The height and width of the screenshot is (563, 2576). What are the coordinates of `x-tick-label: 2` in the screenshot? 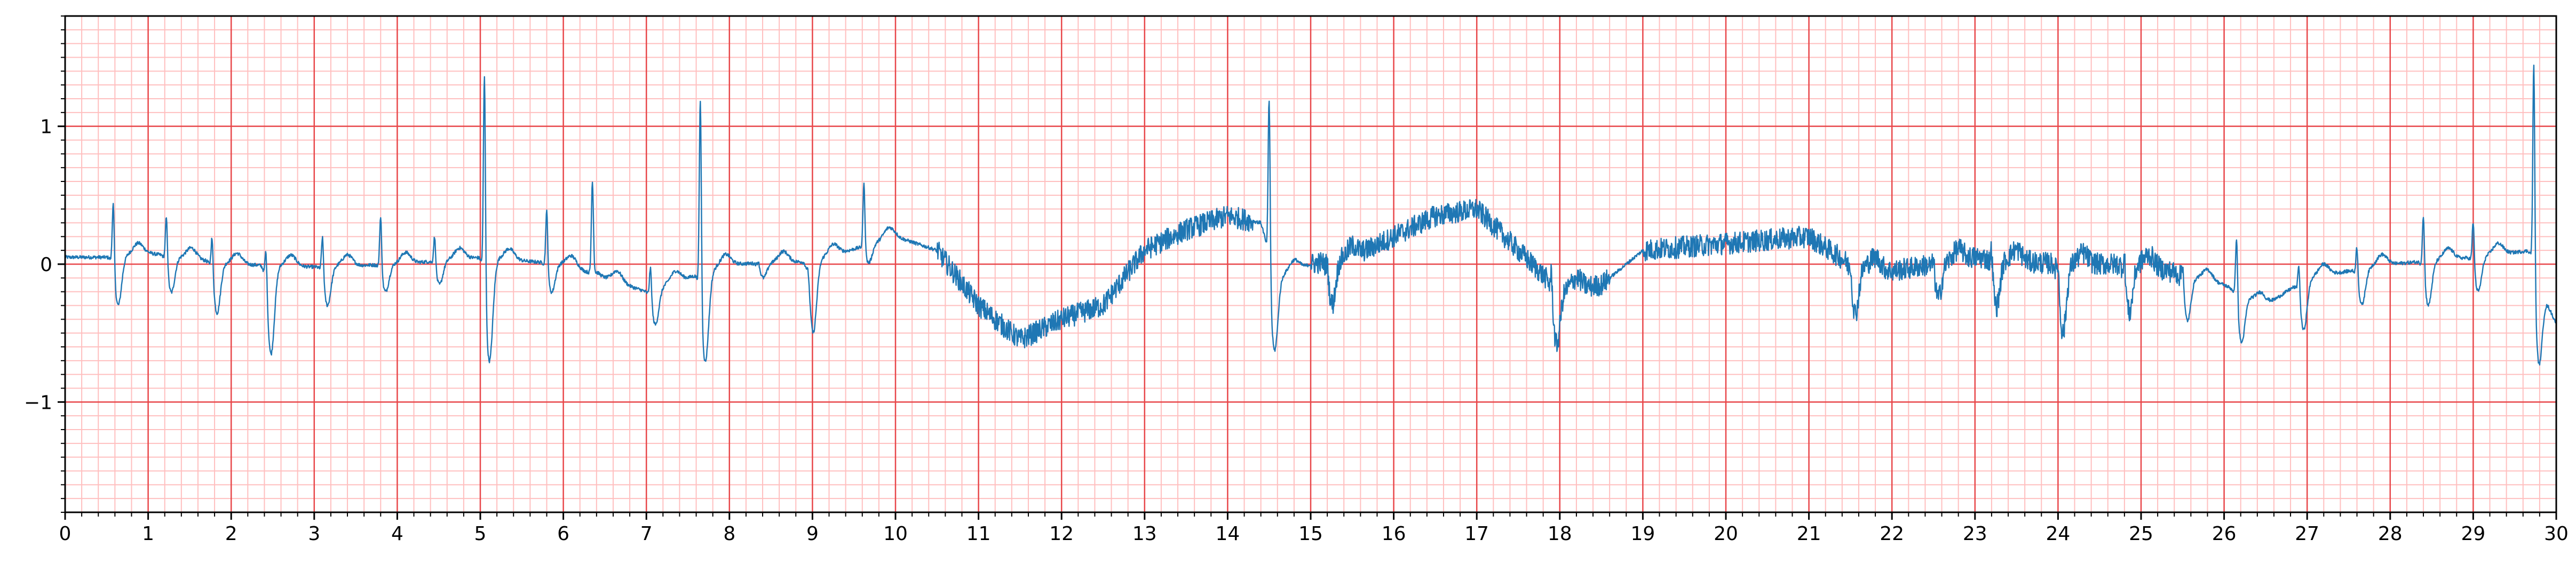 It's located at (231, 534).